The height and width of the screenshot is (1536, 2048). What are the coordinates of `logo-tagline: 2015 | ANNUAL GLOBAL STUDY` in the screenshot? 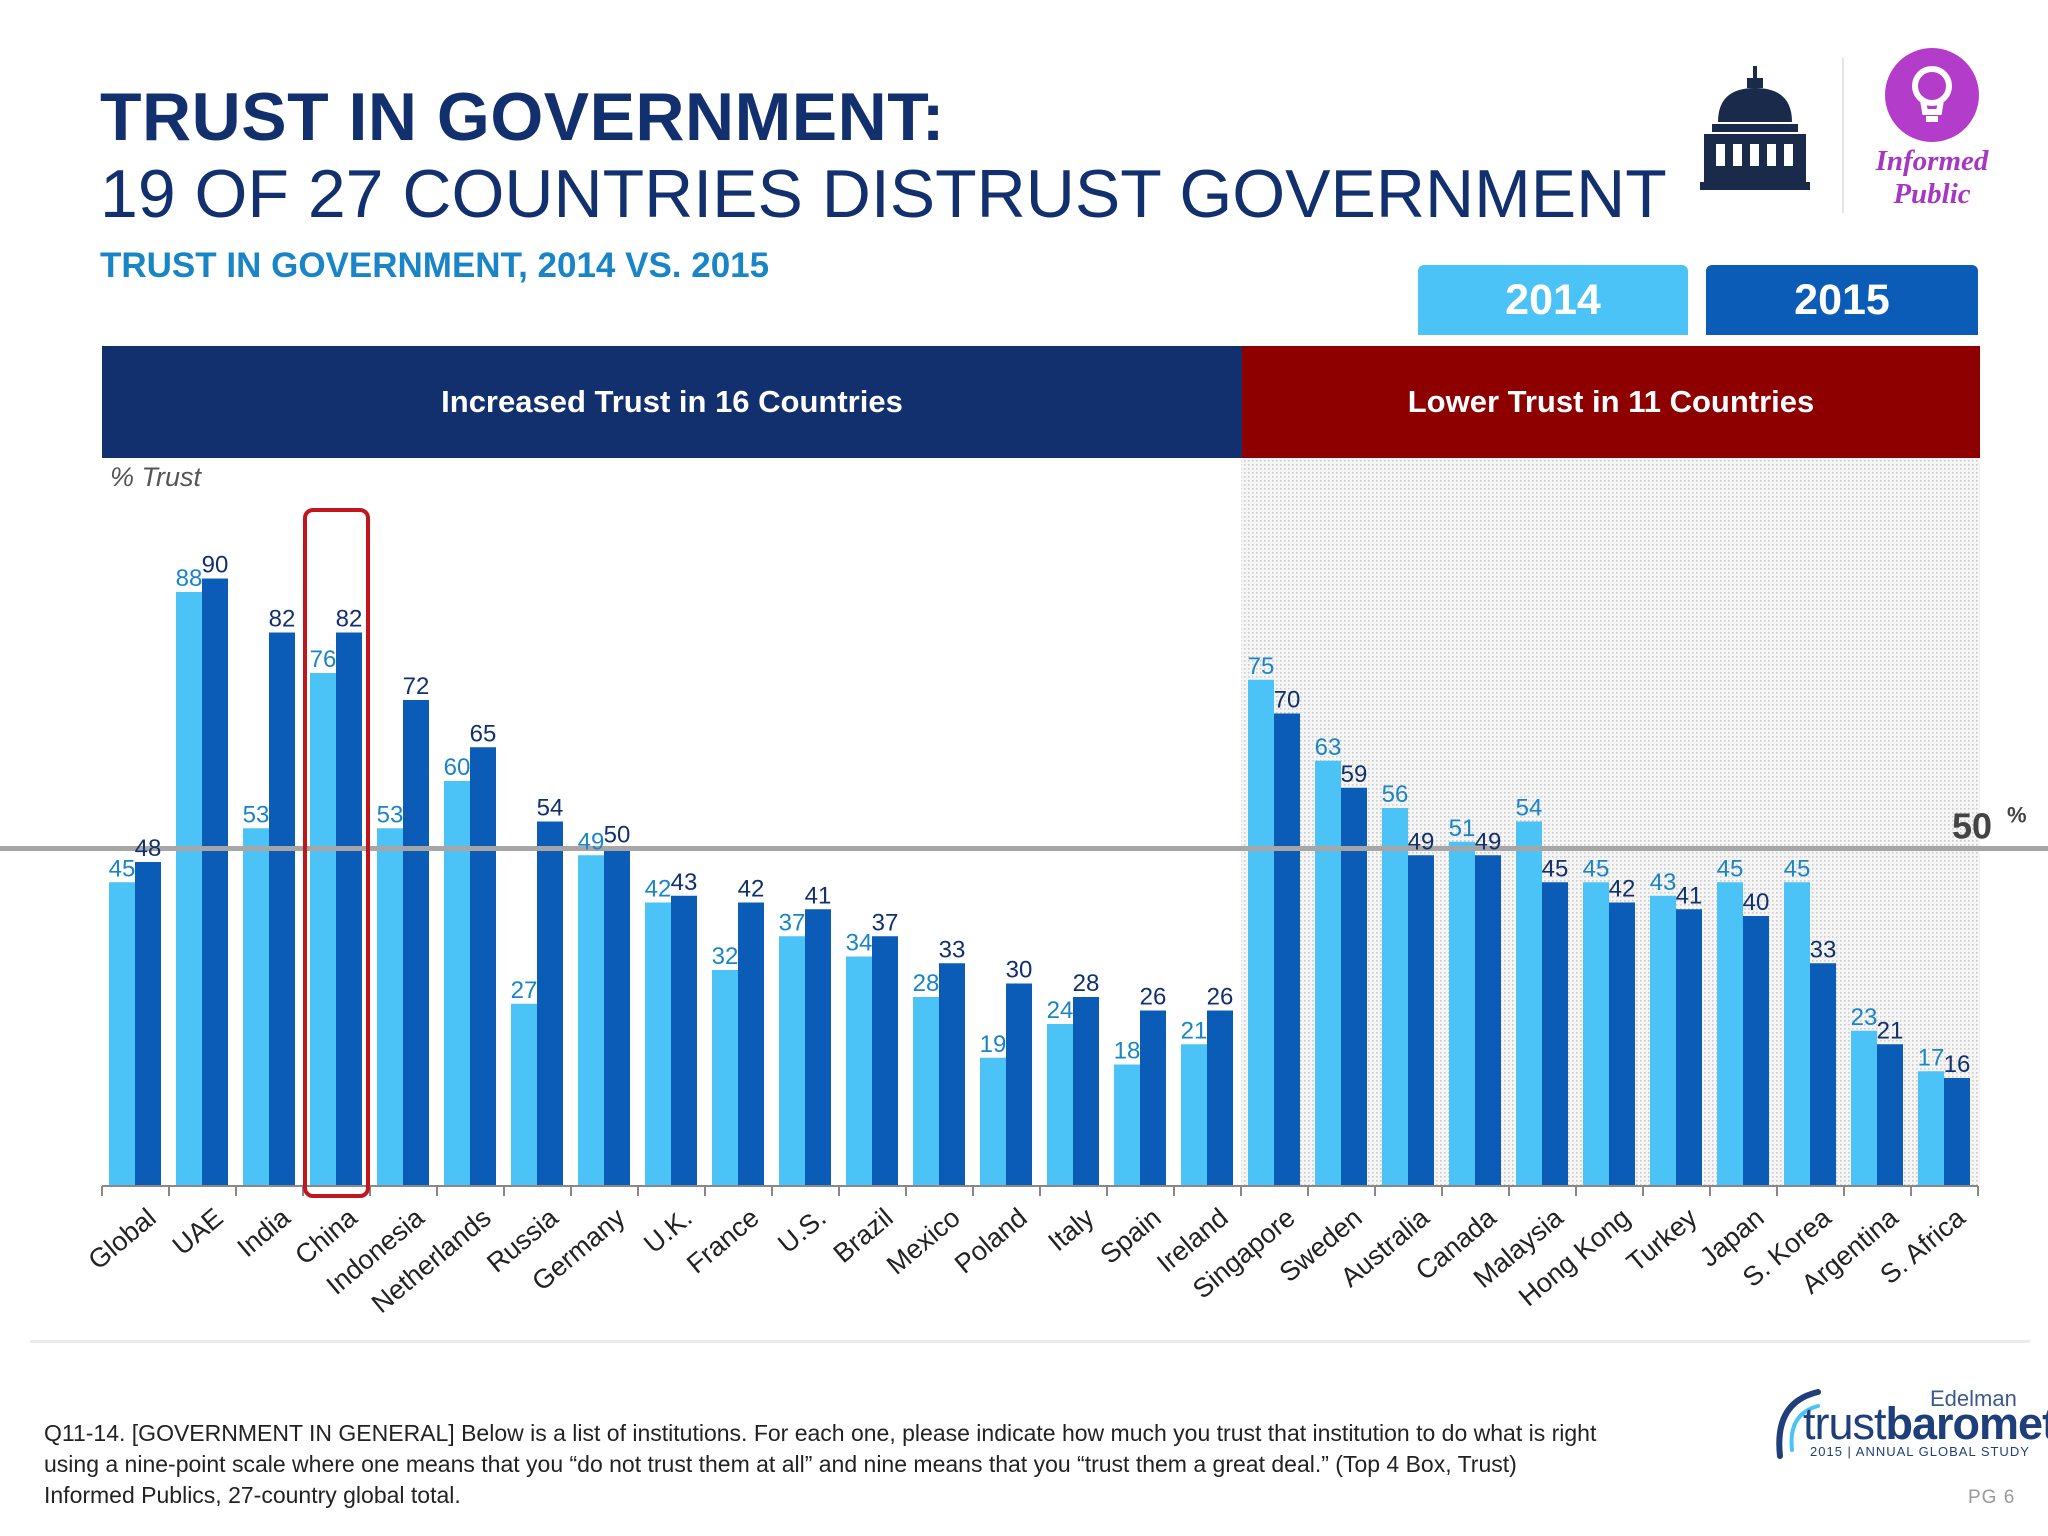 It's located at (1920, 1451).